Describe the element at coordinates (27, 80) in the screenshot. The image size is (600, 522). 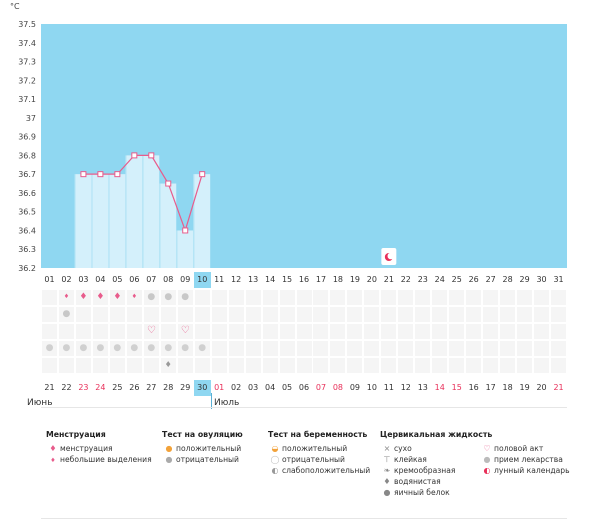
I see `y-tick-label: 37.2` at that location.